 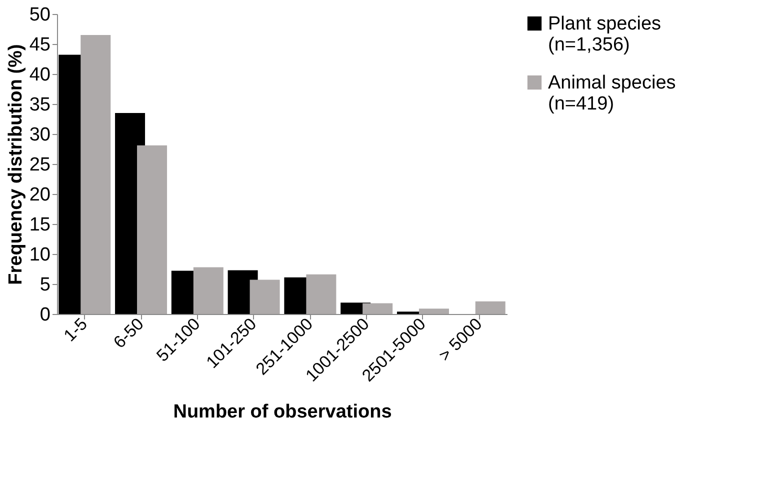 I want to click on x-axis-title: Number of observations, so click(x=282, y=412).